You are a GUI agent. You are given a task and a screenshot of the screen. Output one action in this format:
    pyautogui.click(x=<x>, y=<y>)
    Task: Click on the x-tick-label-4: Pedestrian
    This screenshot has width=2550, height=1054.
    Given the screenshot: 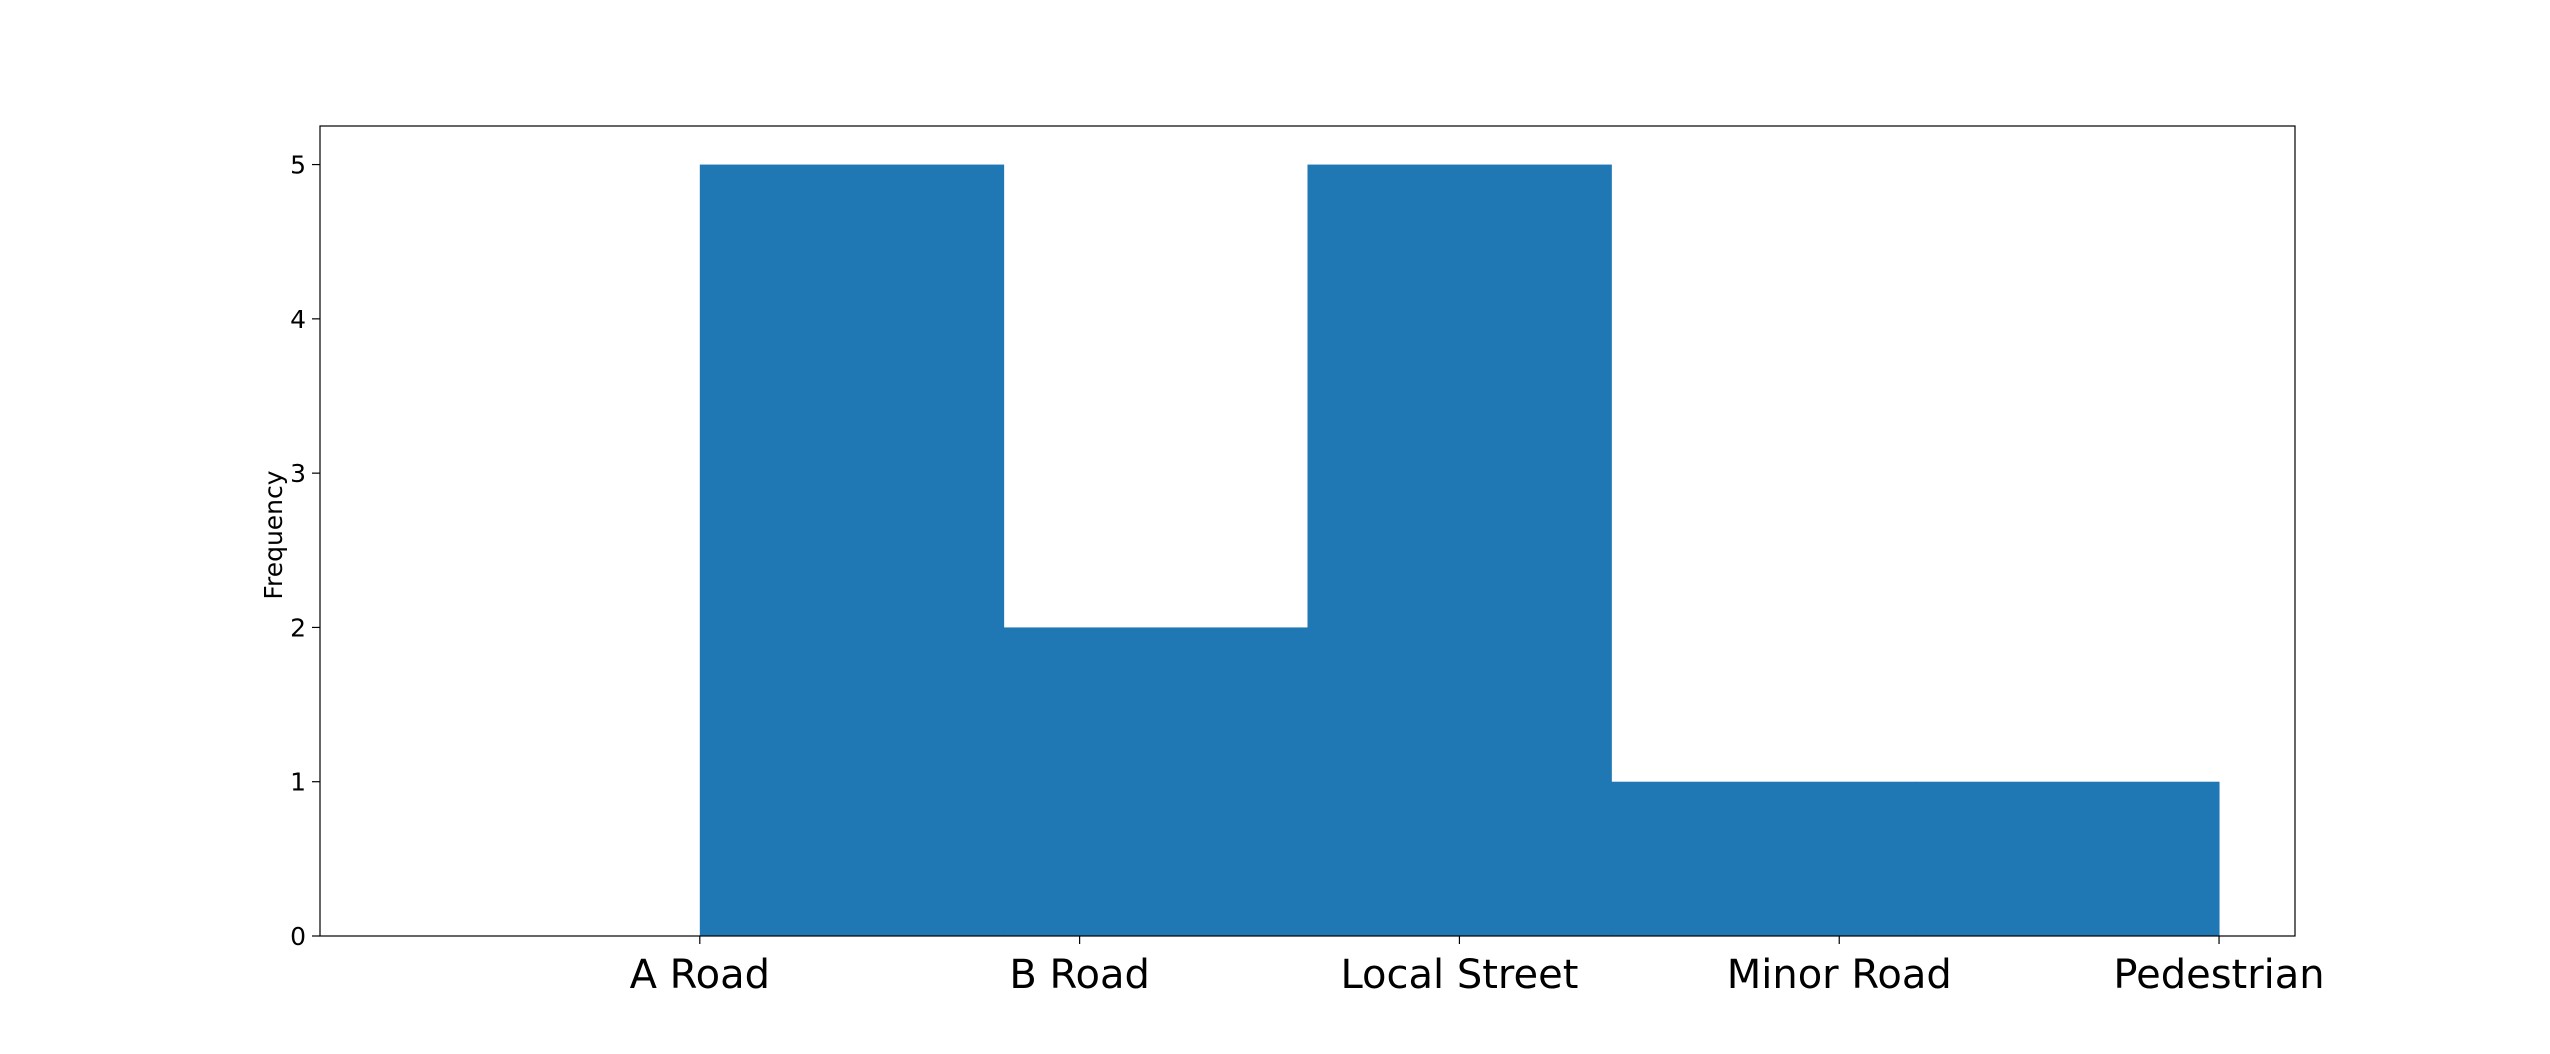 What is the action you would take?
    pyautogui.click(x=2218, y=975)
    